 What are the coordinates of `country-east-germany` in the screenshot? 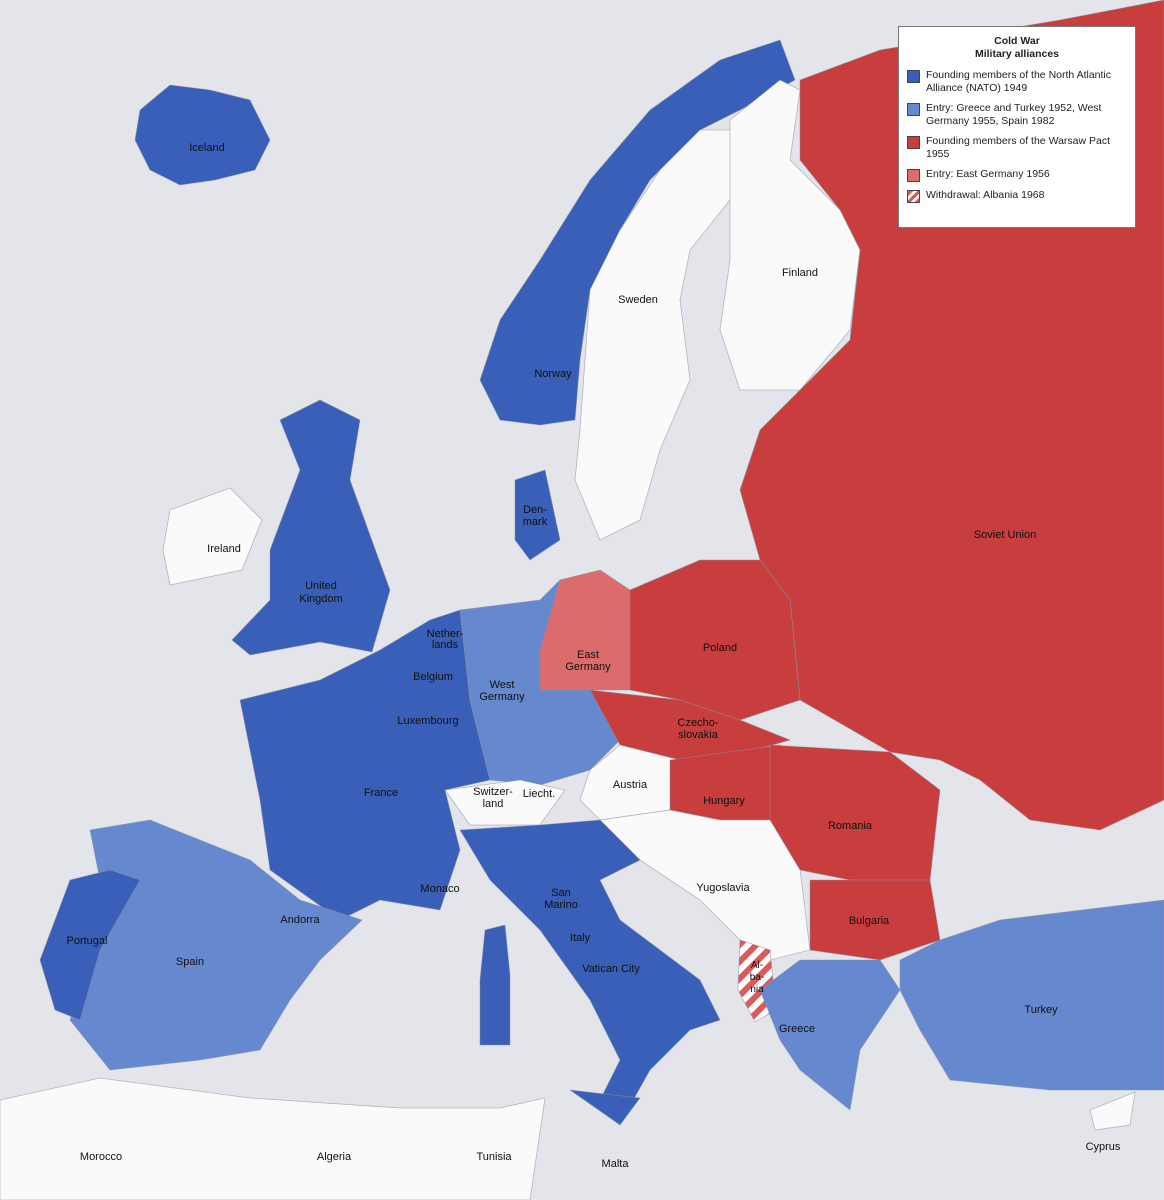 It's located at (585, 630).